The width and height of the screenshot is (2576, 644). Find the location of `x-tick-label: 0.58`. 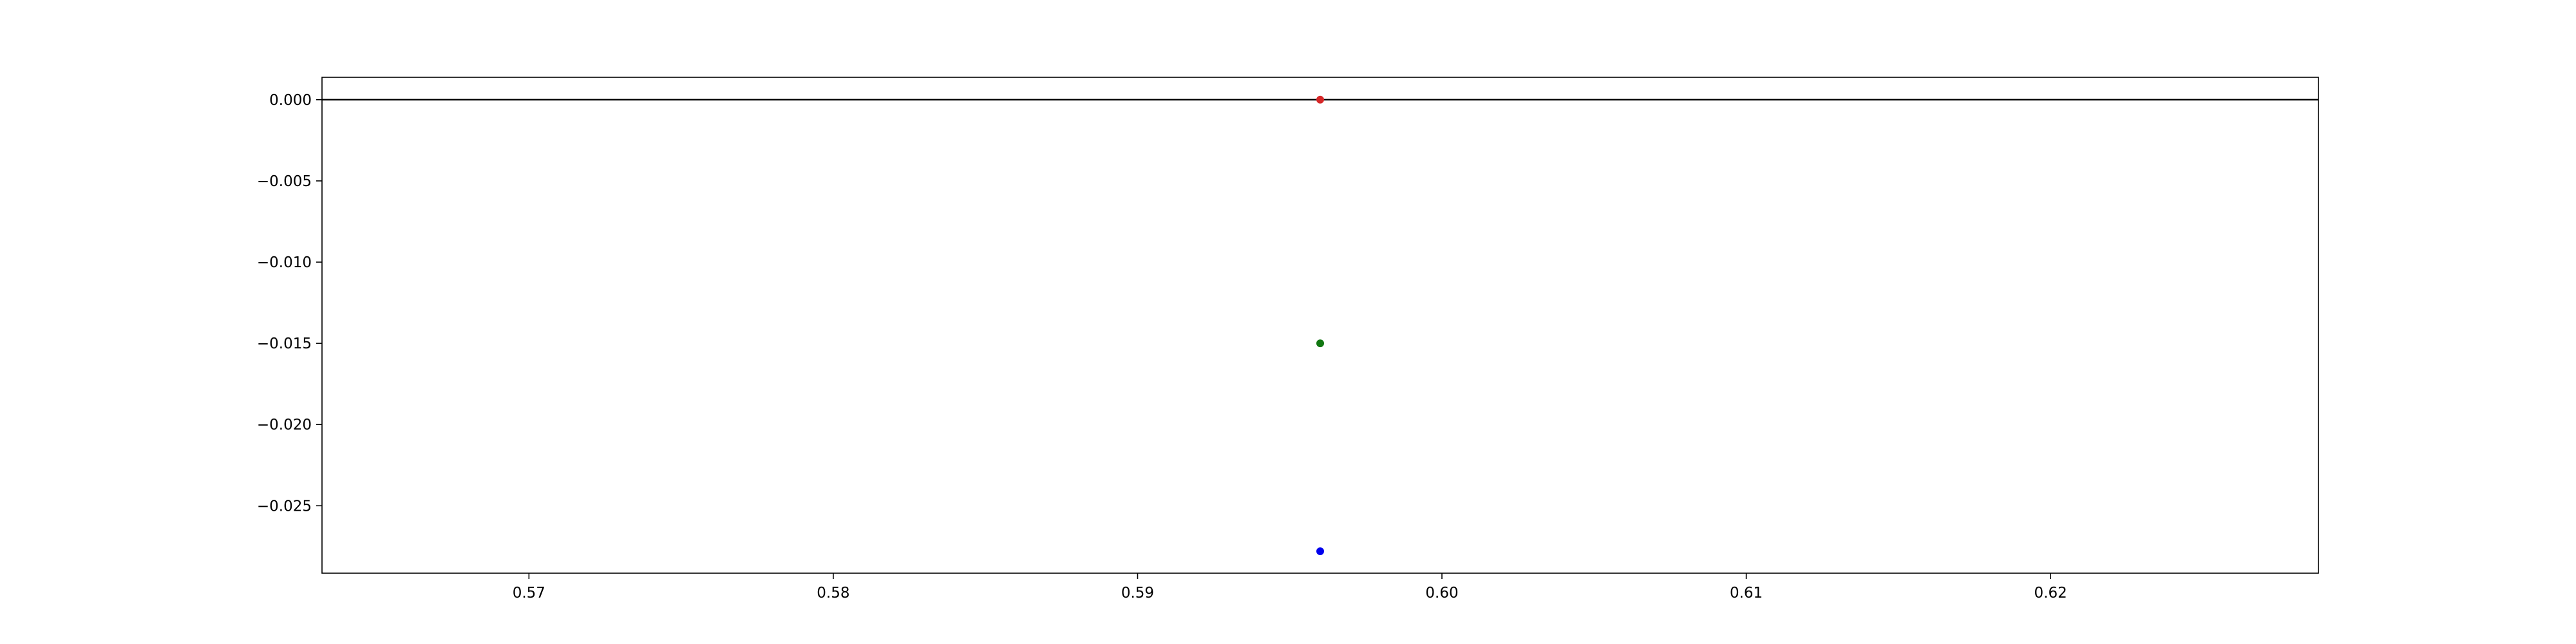

x-tick-label: 0.58 is located at coordinates (833, 593).